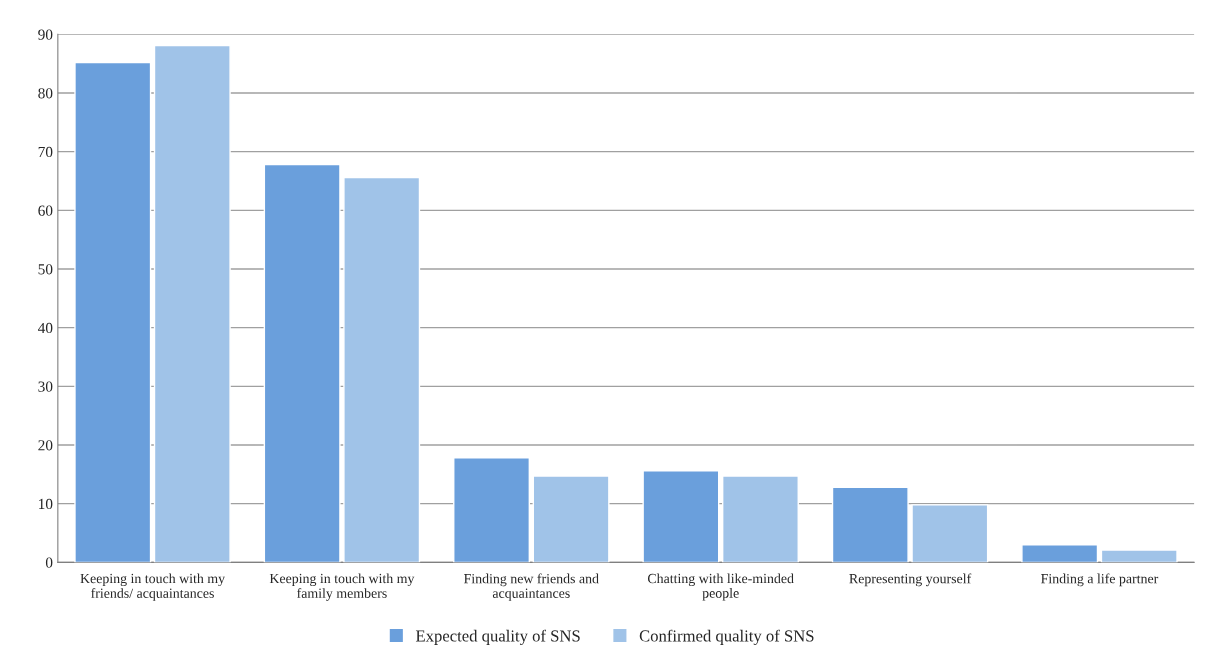 The width and height of the screenshot is (1205, 660). Describe the element at coordinates (45, 445) in the screenshot. I see `y-tick-label: 20` at that location.